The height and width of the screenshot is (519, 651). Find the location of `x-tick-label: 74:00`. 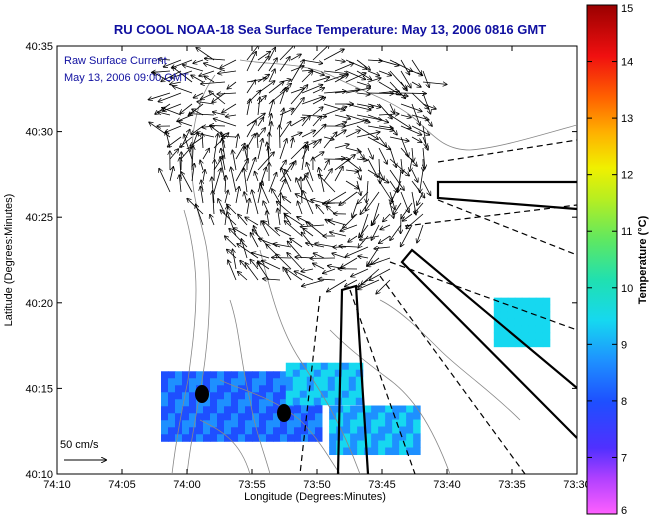

x-tick-label: 74:00 is located at coordinates (187, 485).